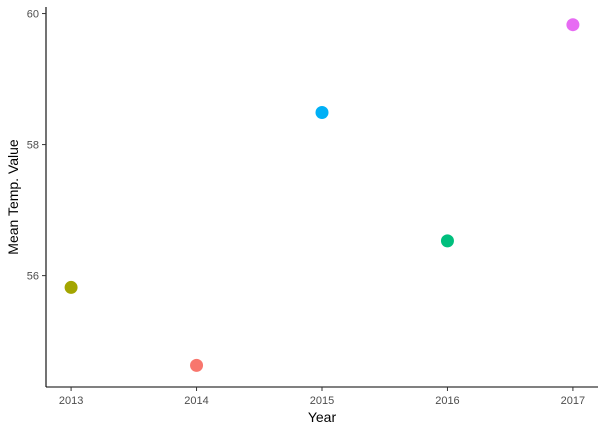 Image resolution: width=606 pixels, height=434 pixels. Describe the element at coordinates (71, 401) in the screenshot. I see `x-tick-label: 2013` at that location.